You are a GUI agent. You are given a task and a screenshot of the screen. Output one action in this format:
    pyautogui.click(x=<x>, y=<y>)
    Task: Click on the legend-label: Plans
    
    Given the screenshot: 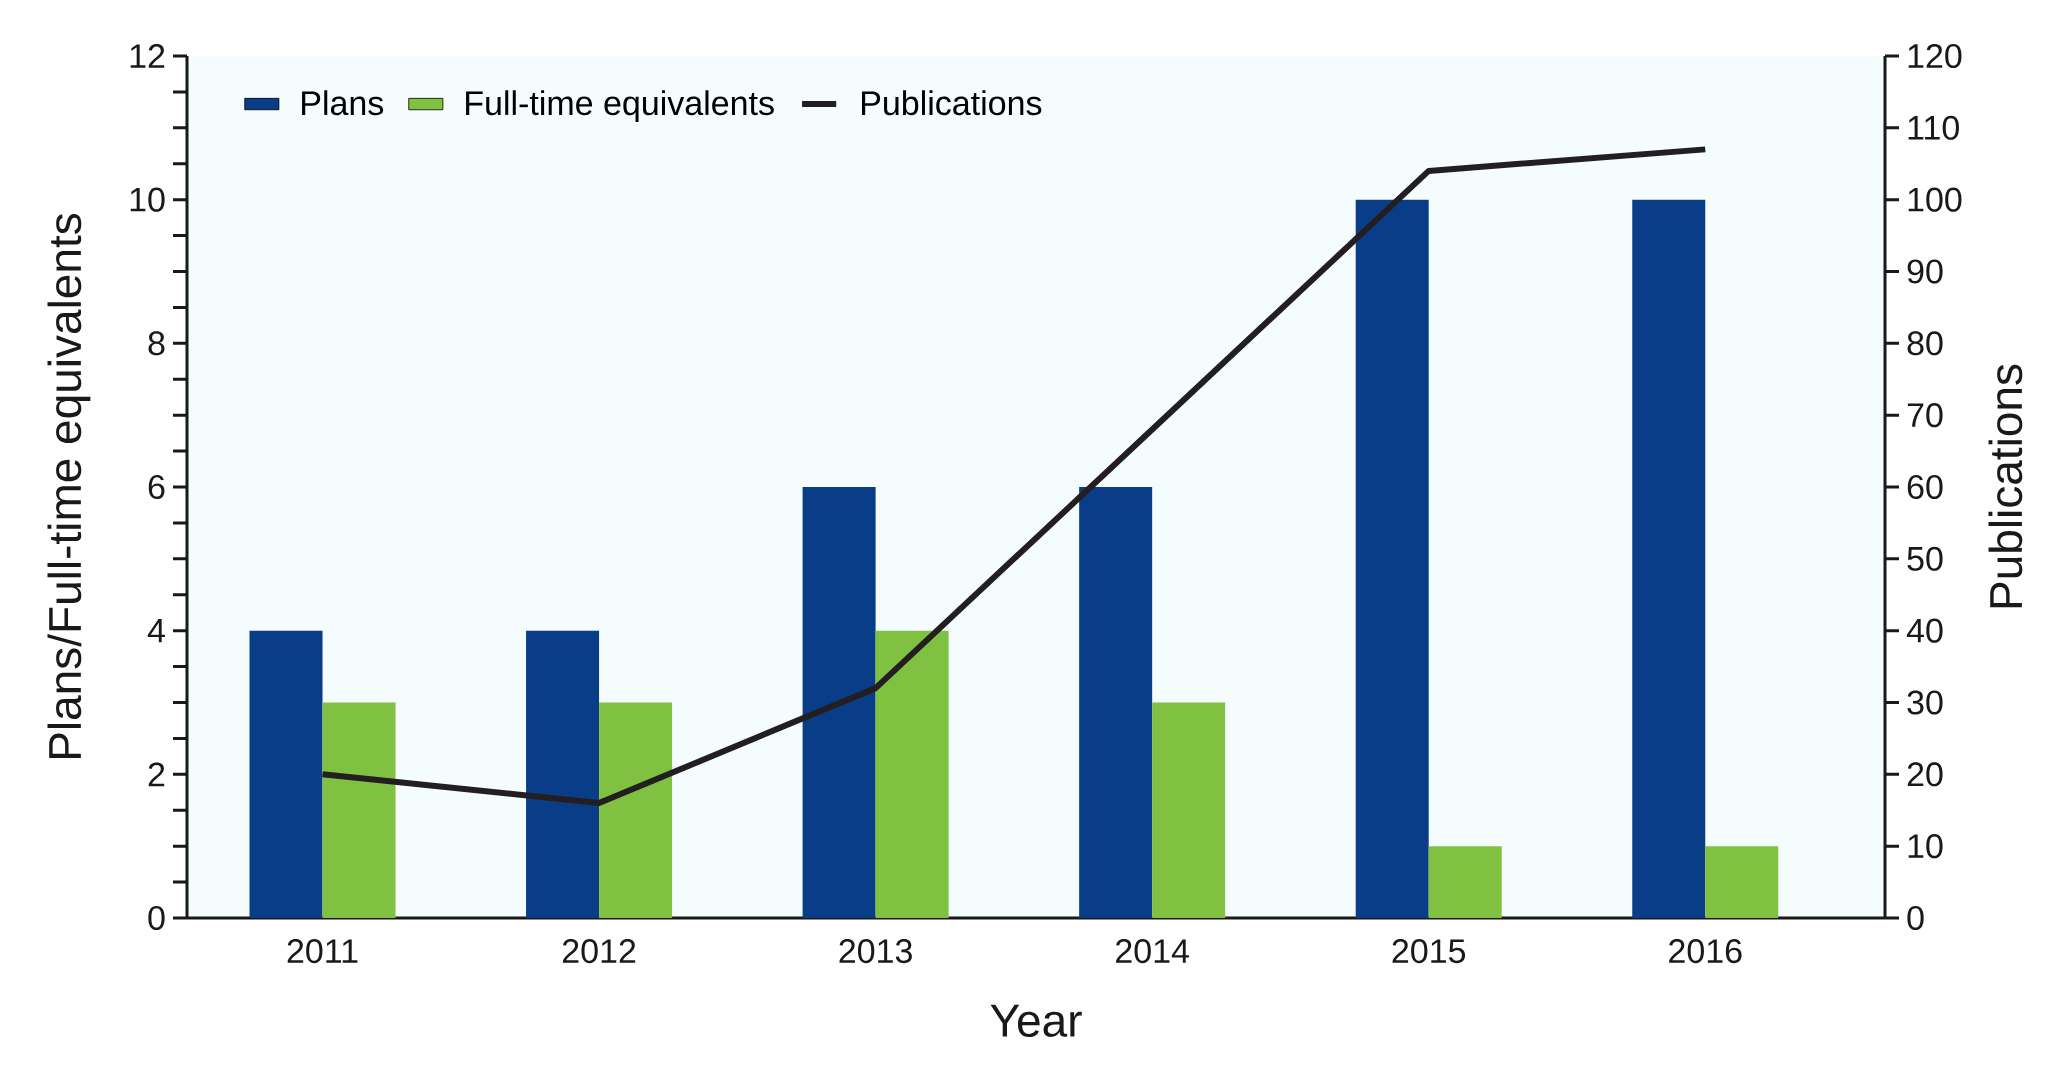 What is the action you would take?
    pyautogui.click(x=343, y=103)
    